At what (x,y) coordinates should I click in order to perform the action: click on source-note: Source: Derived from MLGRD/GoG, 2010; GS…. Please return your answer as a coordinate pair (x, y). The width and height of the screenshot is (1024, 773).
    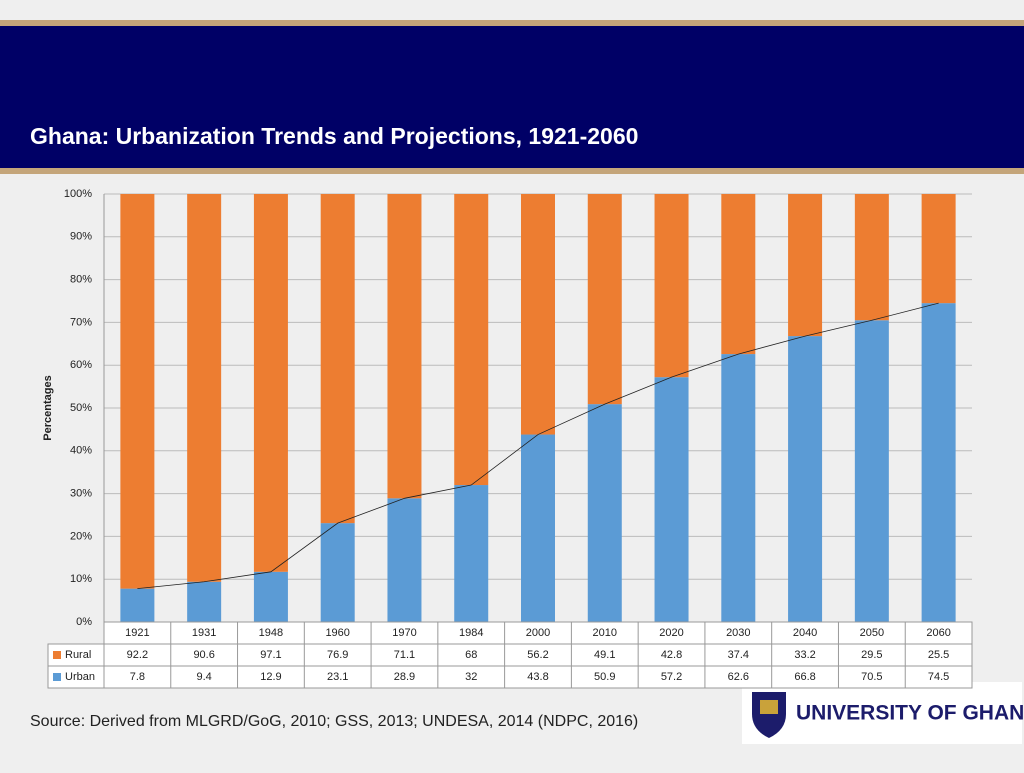
    Looking at the image, I should click on (334, 721).